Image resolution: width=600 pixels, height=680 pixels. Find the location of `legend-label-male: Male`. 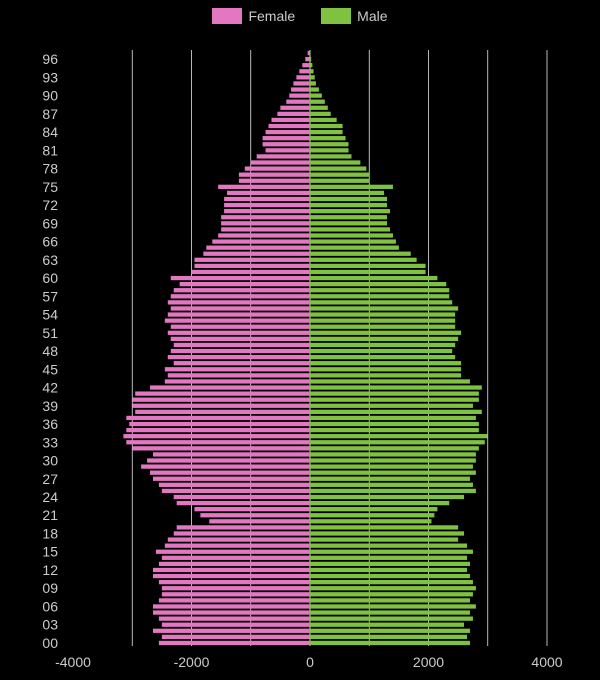

legend-label-male: Male is located at coordinates (372, 16).